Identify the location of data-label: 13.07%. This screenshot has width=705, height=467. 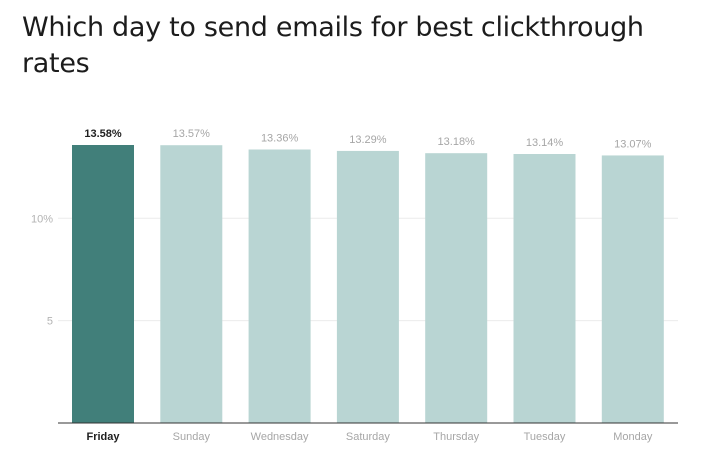
(633, 144).